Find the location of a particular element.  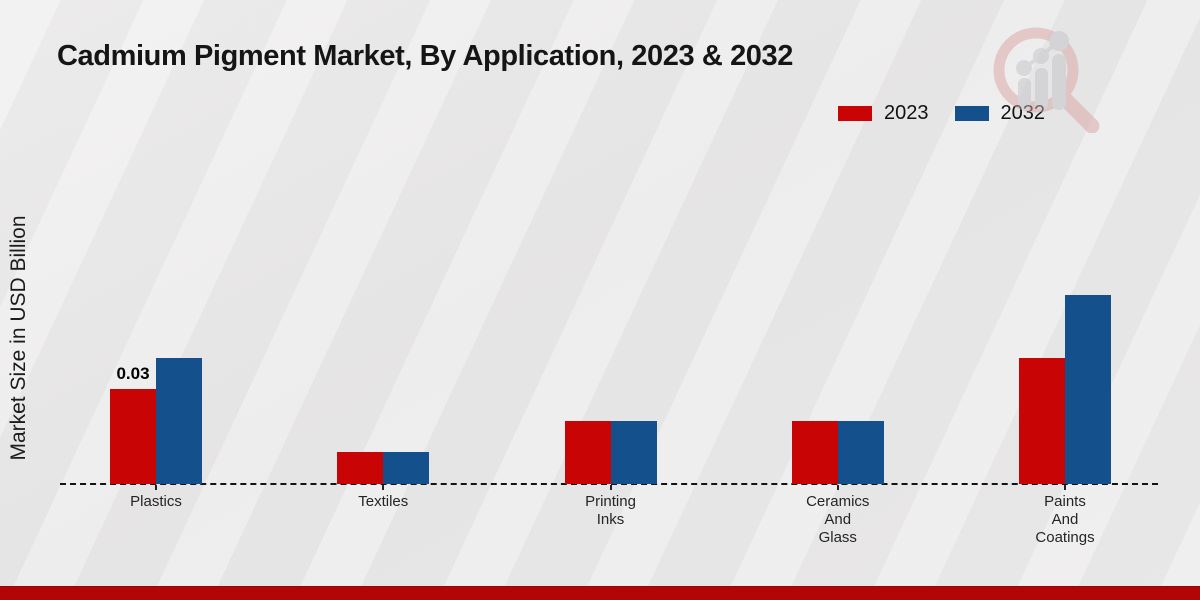

footer-accent-bar is located at coordinates (600, 593).